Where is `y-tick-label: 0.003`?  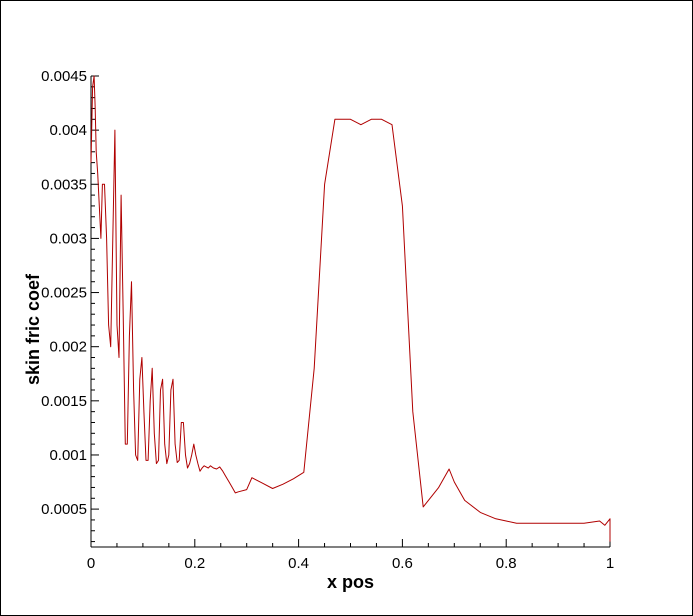 y-tick-label: 0.003 is located at coordinates (68, 238).